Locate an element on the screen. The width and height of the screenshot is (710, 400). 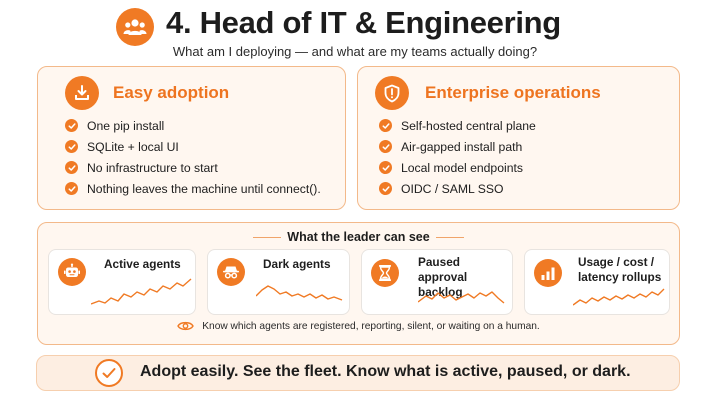
active-agents-sparkline is located at coordinates (141, 291).